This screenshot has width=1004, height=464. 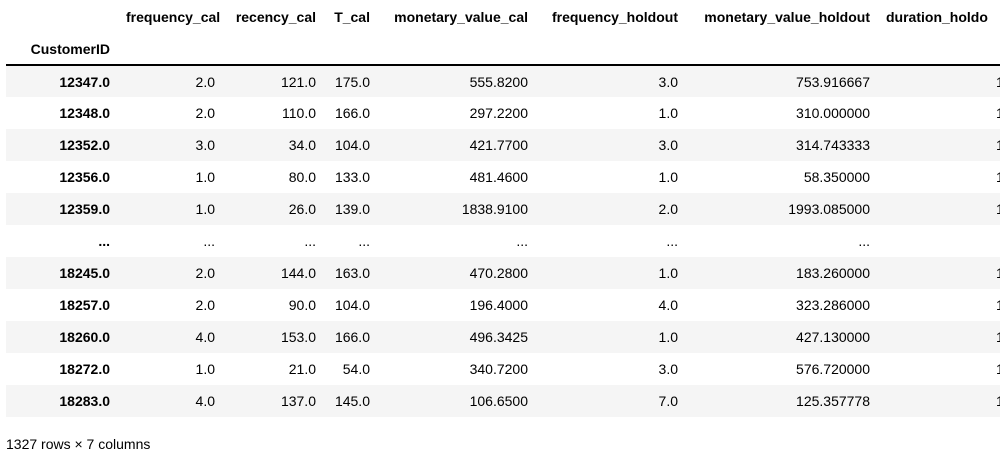 What do you see at coordinates (352, 81) in the screenshot?
I see `table-cell: 175.0` at bounding box center [352, 81].